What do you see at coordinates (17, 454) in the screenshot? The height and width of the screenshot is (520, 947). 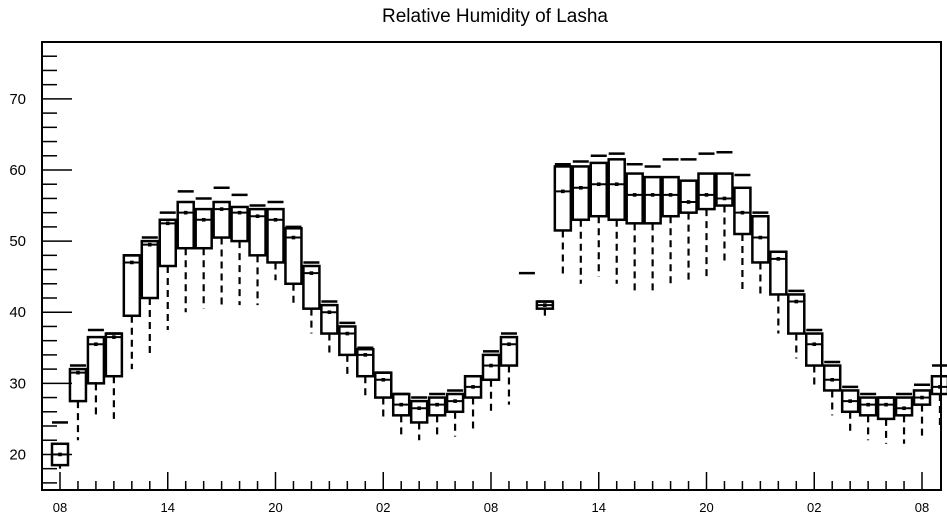 I see `y-tick-label: 20` at bounding box center [17, 454].